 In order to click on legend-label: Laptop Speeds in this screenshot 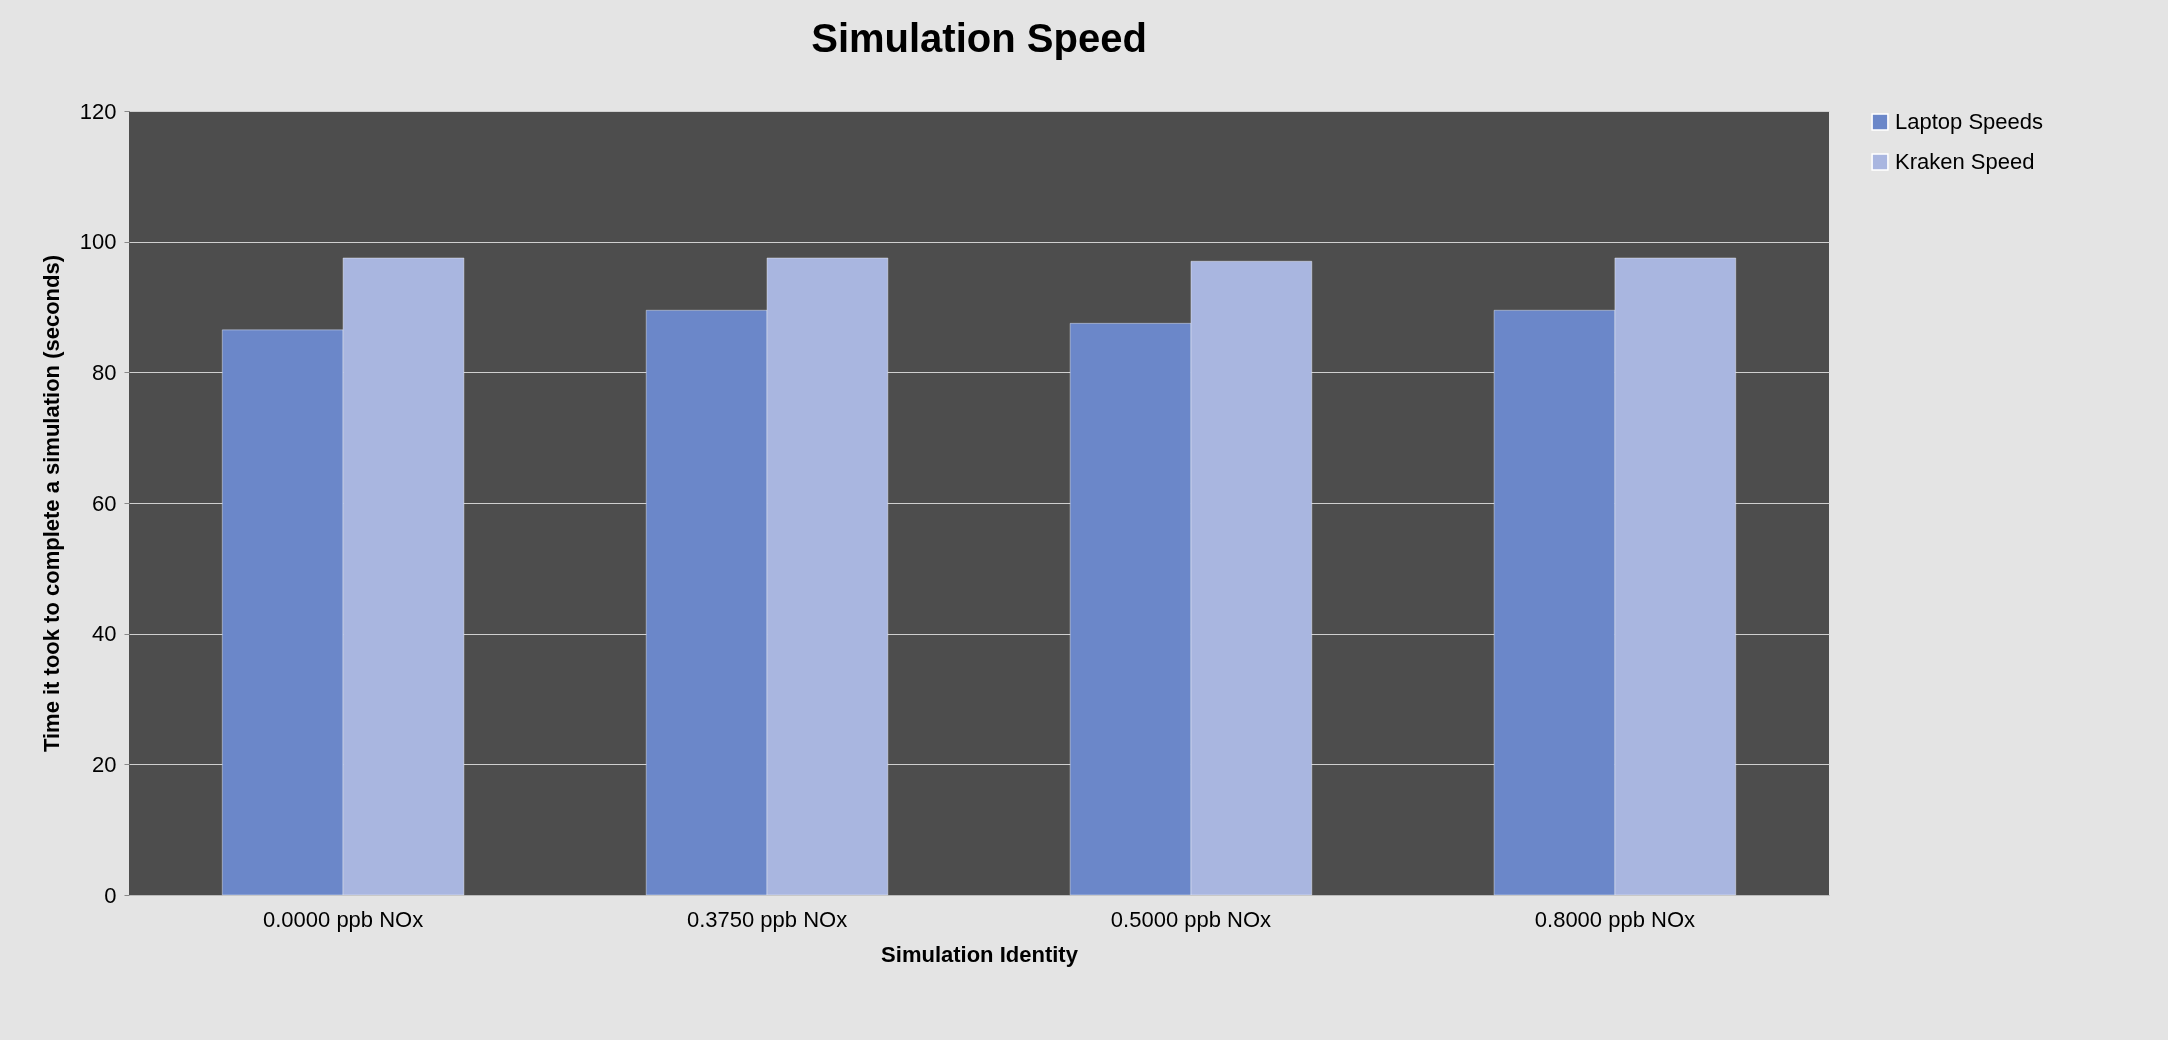, I will do `click(1969, 121)`.